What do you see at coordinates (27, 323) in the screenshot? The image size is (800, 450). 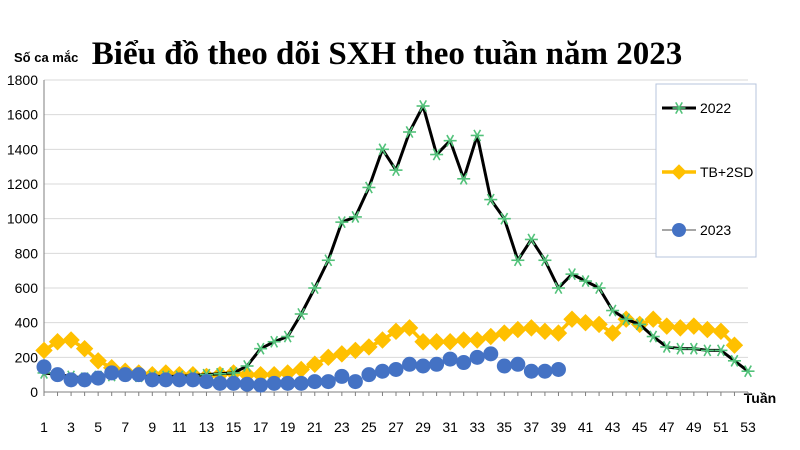 I see `y-tick-label: 400` at bounding box center [27, 323].